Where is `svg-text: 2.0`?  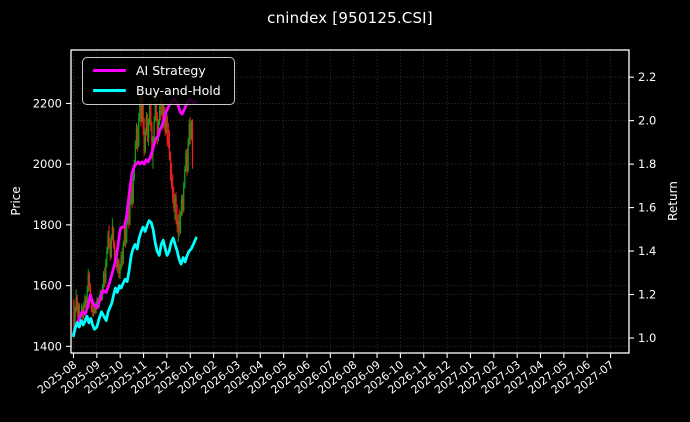 svg-text: 2.0 is located at coordinates (647, 121).